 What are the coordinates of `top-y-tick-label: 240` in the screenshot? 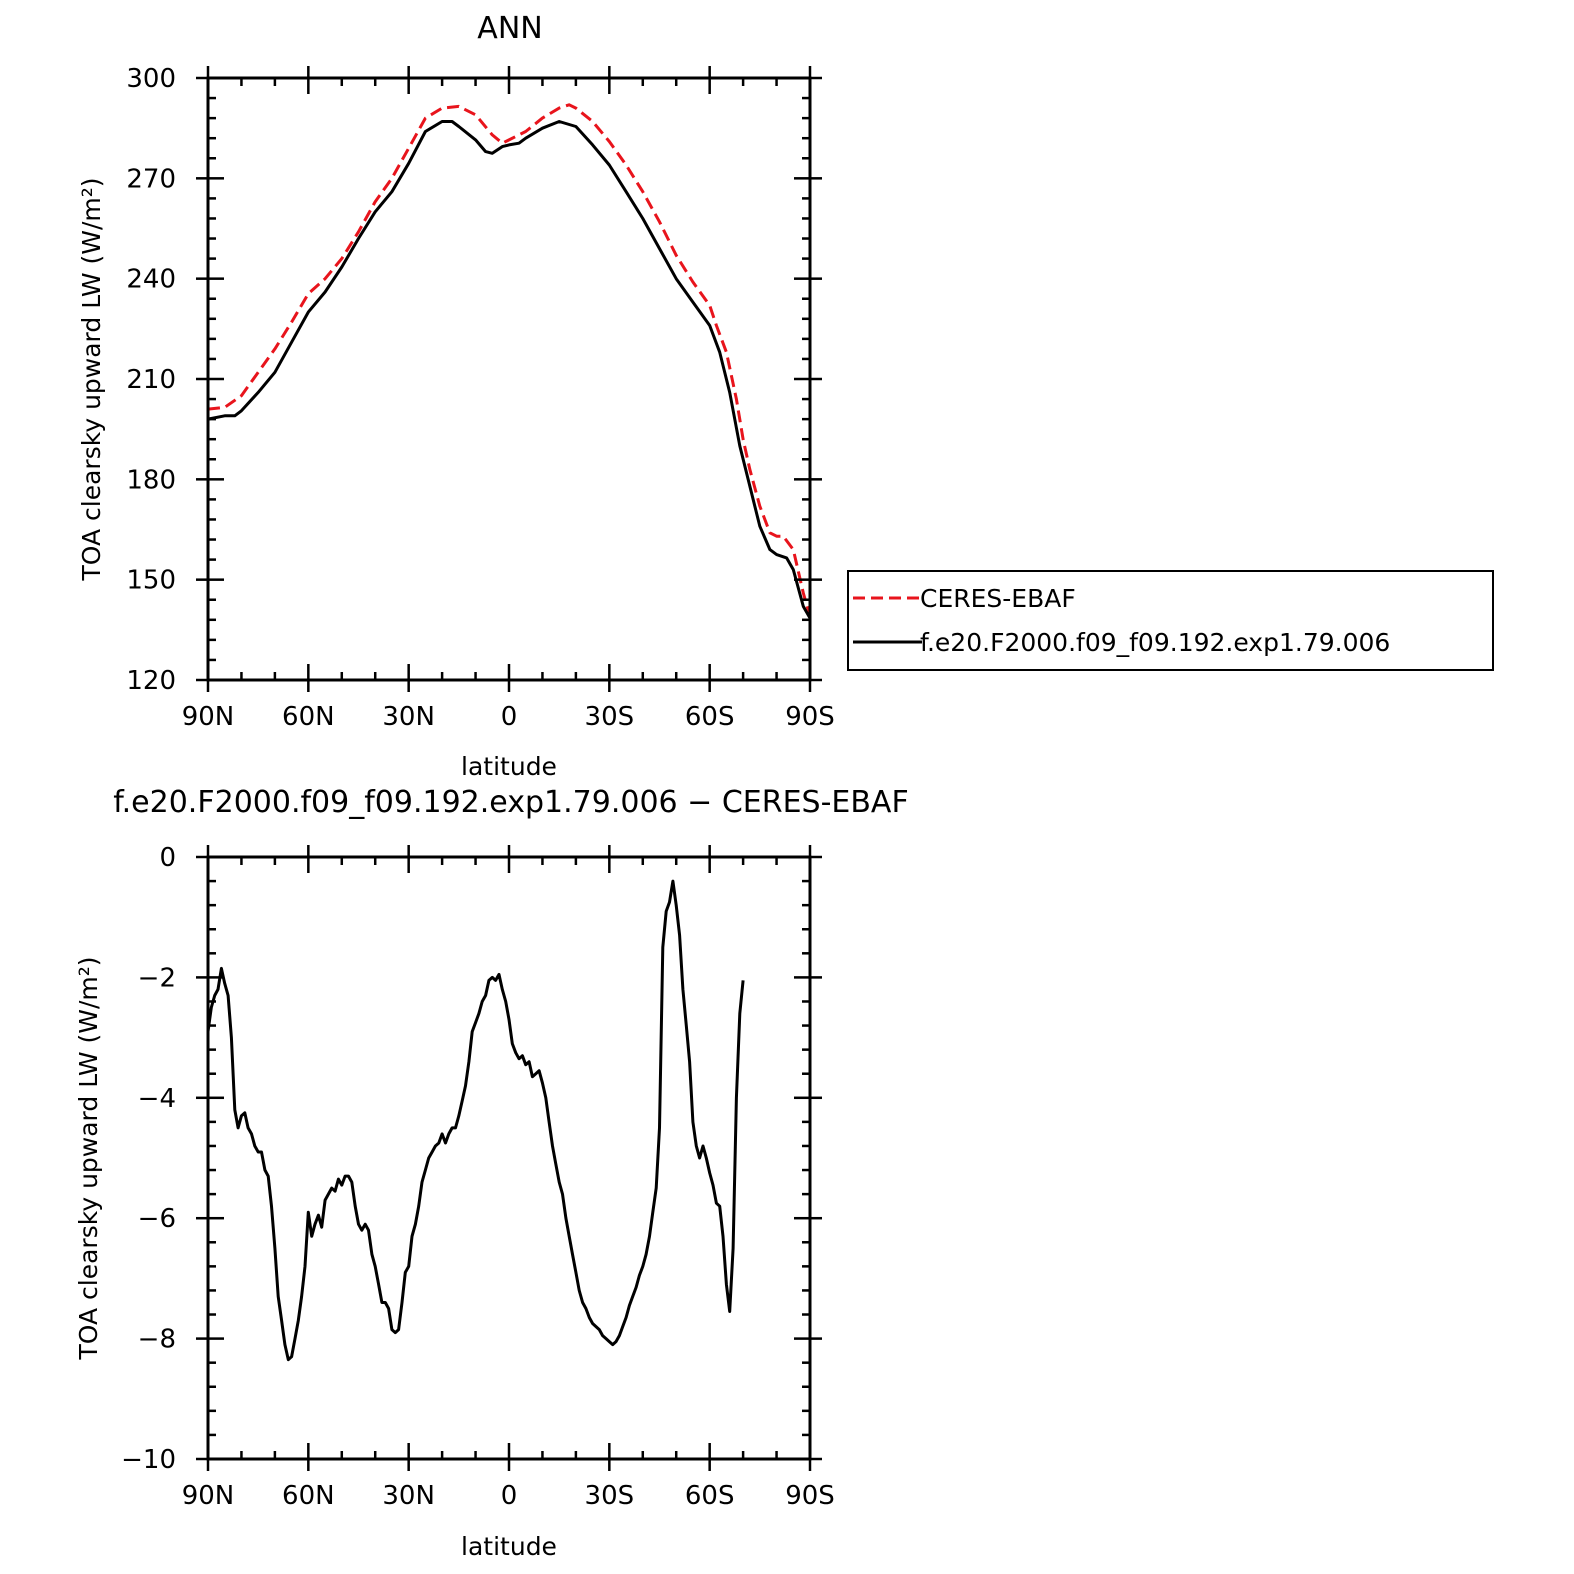 It's located at (151, 280).